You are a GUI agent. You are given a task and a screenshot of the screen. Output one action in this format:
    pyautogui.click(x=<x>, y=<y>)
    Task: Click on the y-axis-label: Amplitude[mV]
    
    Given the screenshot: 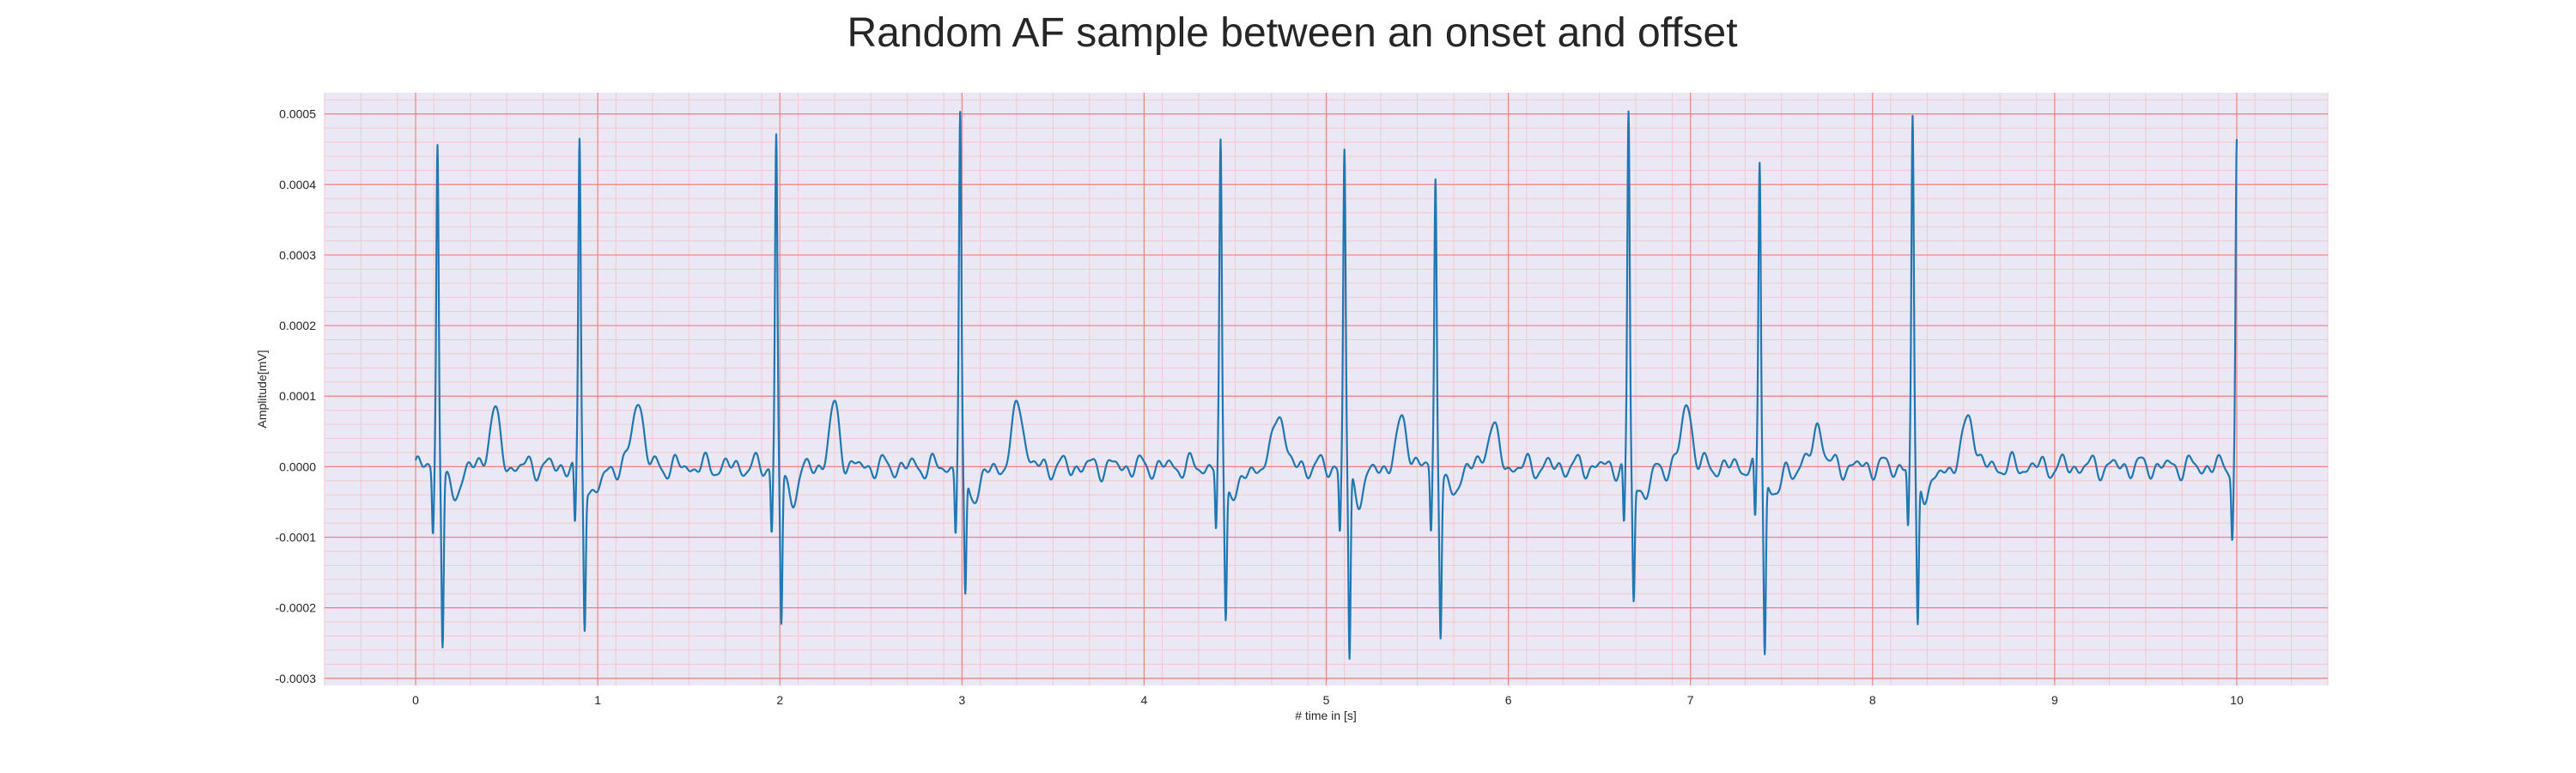 What is the action you would take?
    pyautogui.click(x=262, y=389)
    